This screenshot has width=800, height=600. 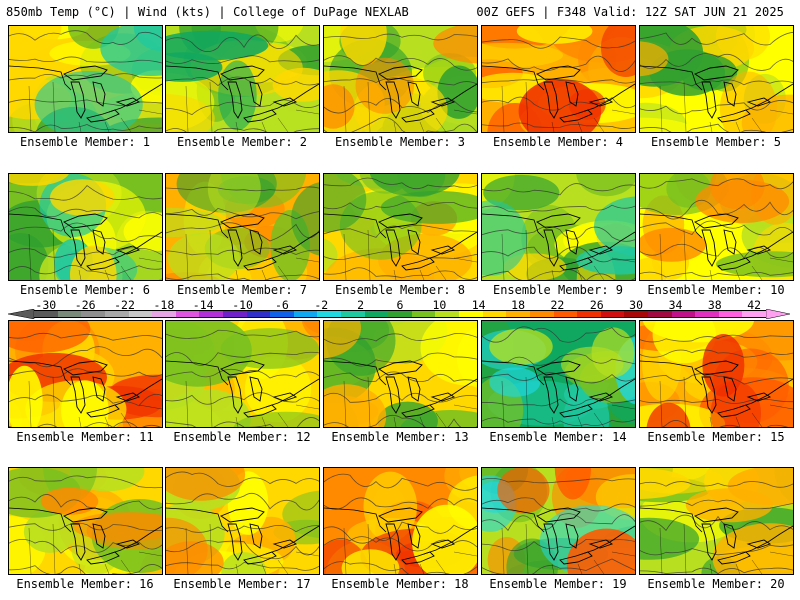 What do you see at coordinates (558, 584) in the screenshot?
I see `ensemble-member-label: Ensemble Member: 19` at bounding box center [558, 584].